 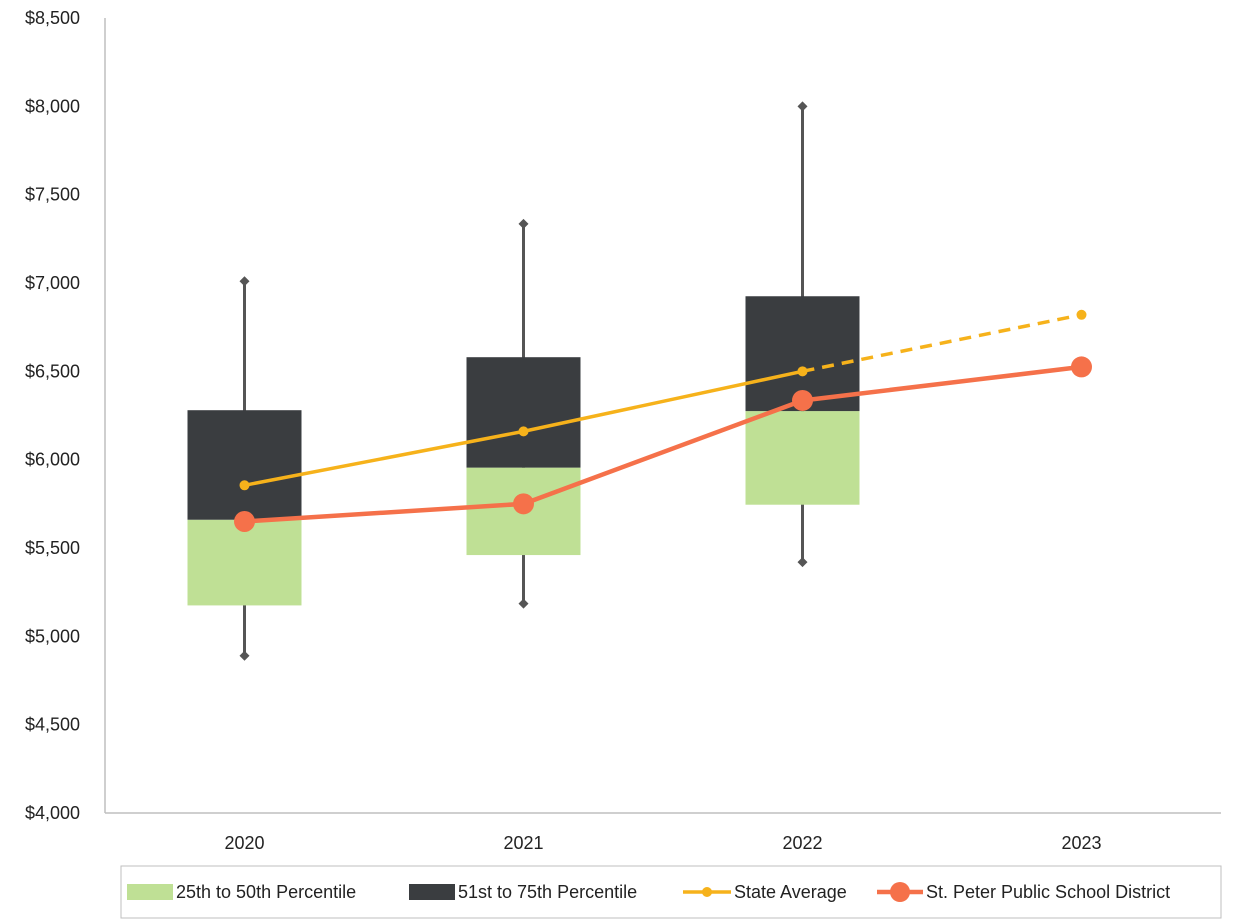 I want to click on legend-box, so click(x=671, y=892).